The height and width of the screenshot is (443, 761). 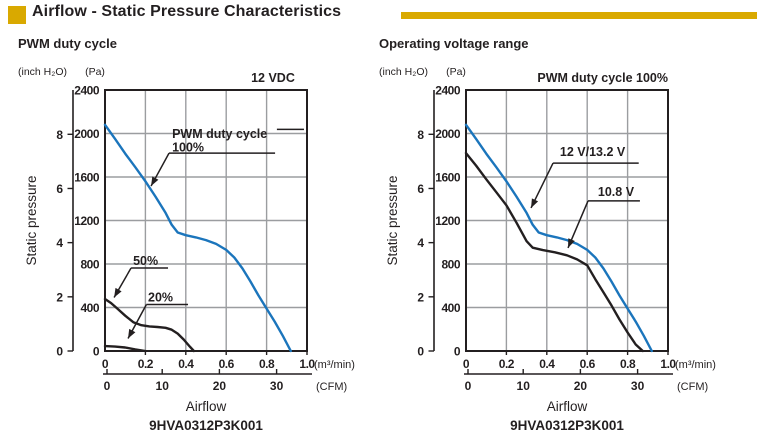 What do you see at coordinates (454, 43) in the screenshot?
I see `chart-subtitle: Operating voltage range` at bounding box center [454, 43].